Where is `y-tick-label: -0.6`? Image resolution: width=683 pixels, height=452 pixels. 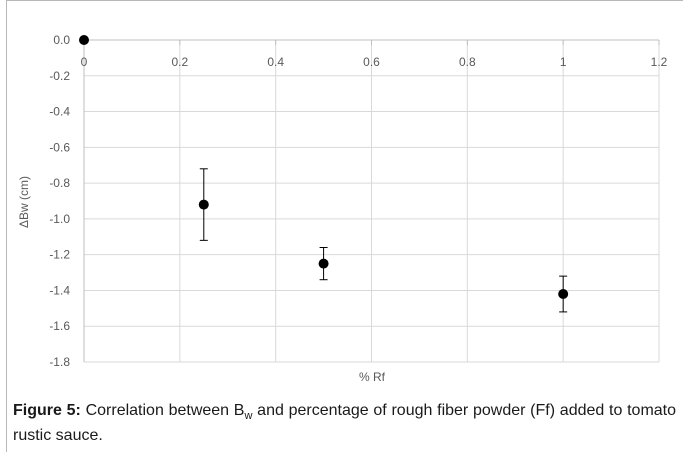 y-tick-label: -0.6 is located at coordinates (59, 147).